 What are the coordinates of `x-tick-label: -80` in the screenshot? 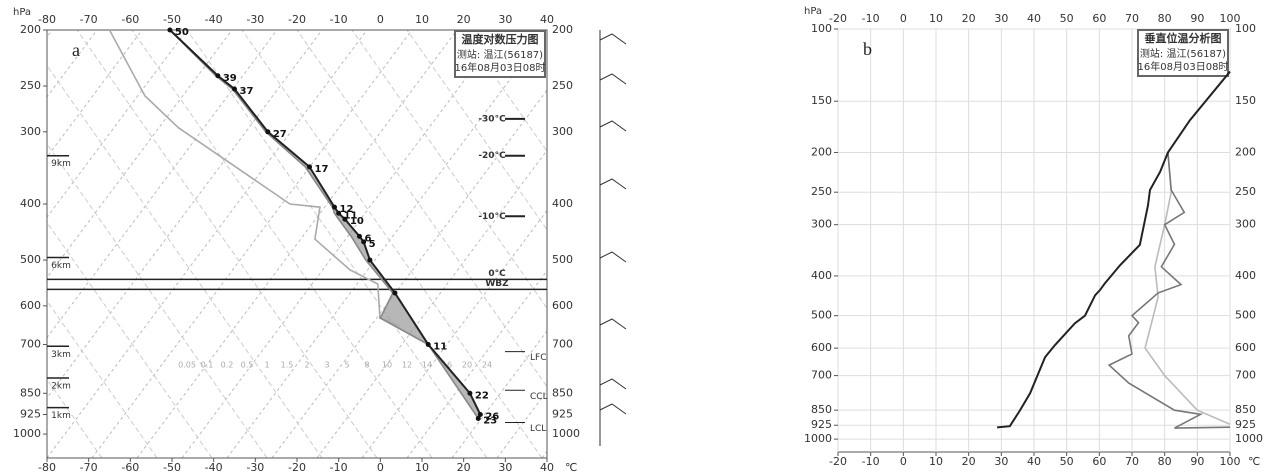 It's located at (47, 19).